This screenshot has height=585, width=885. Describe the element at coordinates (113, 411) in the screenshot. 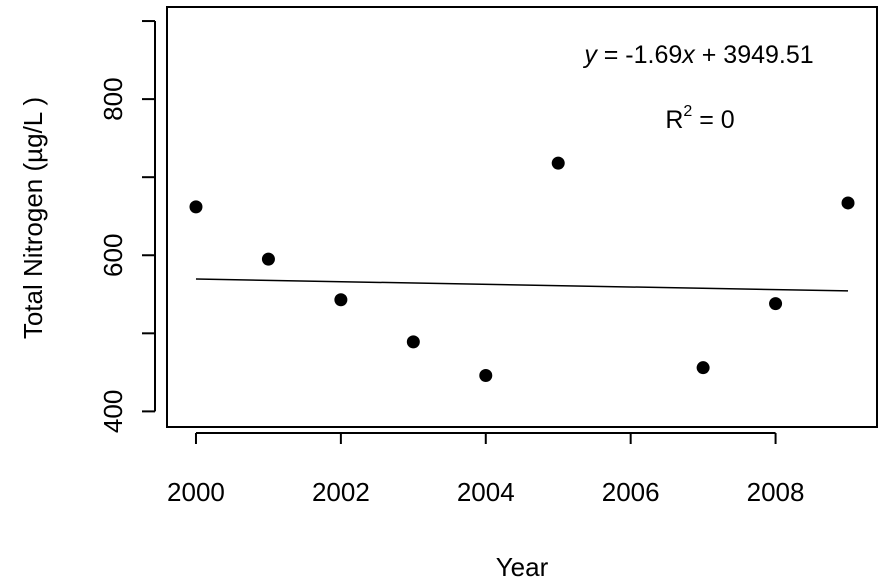

I see `y-tick-label: 400` at that location.